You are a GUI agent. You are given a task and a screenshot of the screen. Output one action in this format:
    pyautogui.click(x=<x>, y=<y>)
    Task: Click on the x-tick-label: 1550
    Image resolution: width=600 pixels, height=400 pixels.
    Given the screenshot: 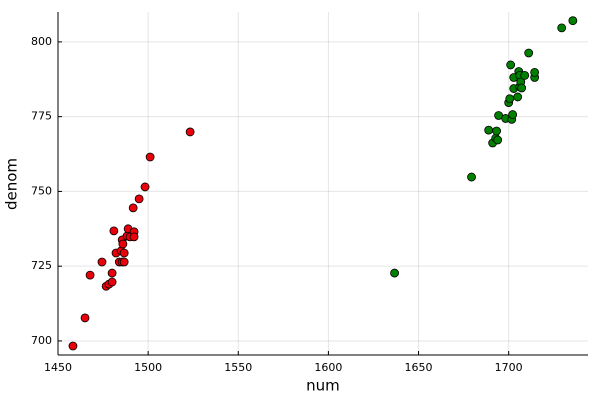 What is the action you would take?
    pyautogui.click(x=238, y=367)
    